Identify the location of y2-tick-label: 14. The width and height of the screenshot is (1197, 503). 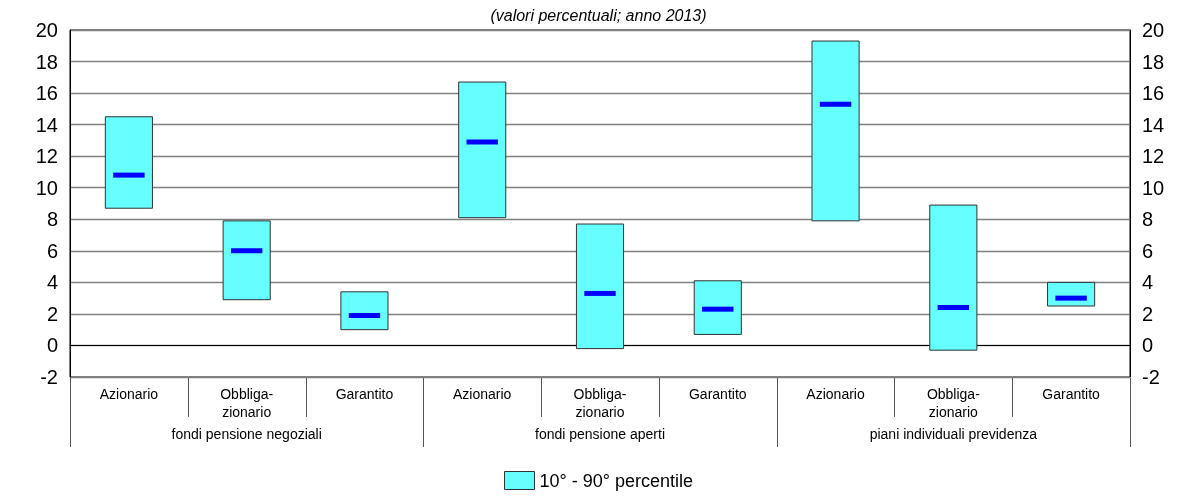
(1153, 124).